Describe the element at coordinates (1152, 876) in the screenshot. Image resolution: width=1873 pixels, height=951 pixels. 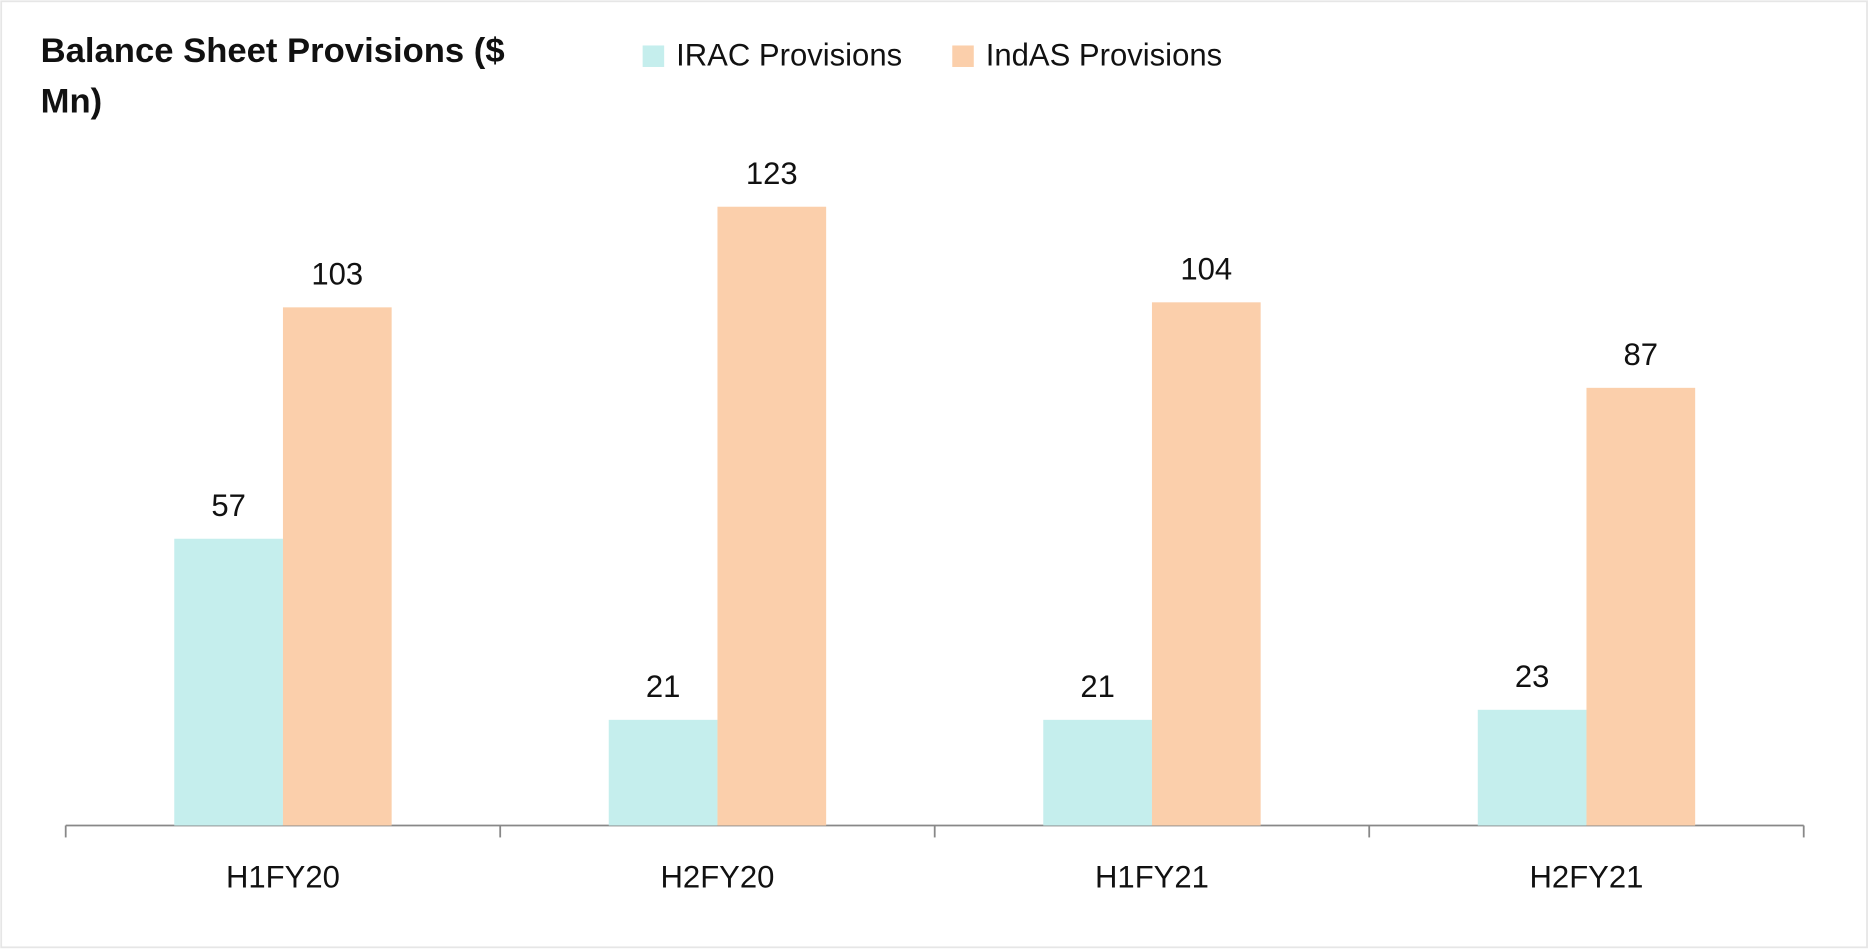
I see `x-tick-label: H1FY21` at that location.